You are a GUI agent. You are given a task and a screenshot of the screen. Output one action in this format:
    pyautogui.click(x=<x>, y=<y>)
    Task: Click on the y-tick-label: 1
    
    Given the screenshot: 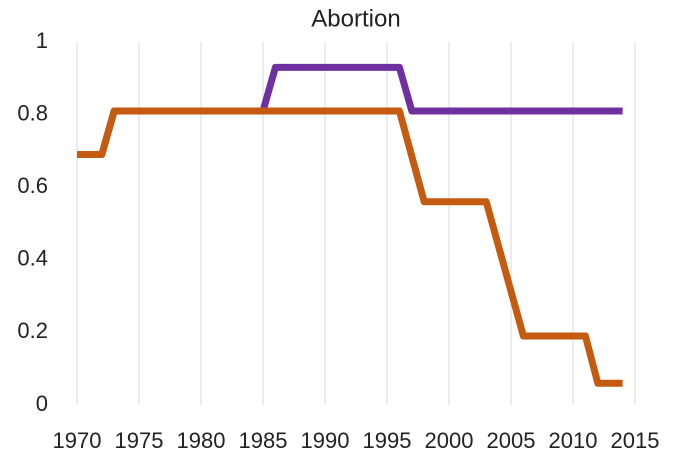 What is the action you would take?
    pyautogui.click(x=42, y=40)
    